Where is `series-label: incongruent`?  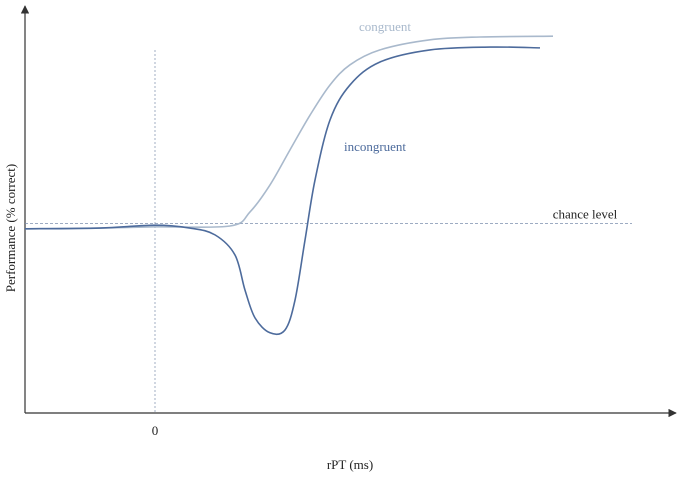 series-label: incongruent is located at coordinates (375, 146).